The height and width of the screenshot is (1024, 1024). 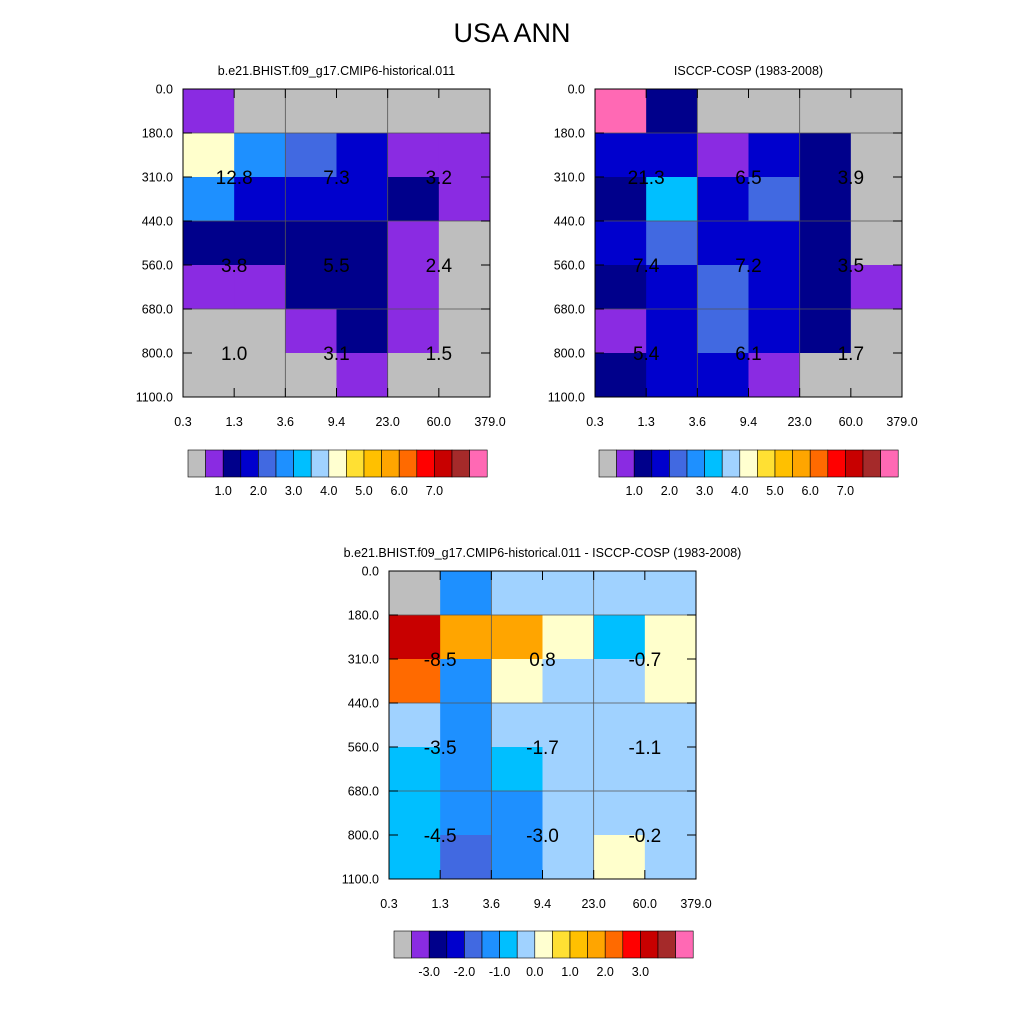 I want to click on box-value-label: 7.3, so click(x=336, y=178).